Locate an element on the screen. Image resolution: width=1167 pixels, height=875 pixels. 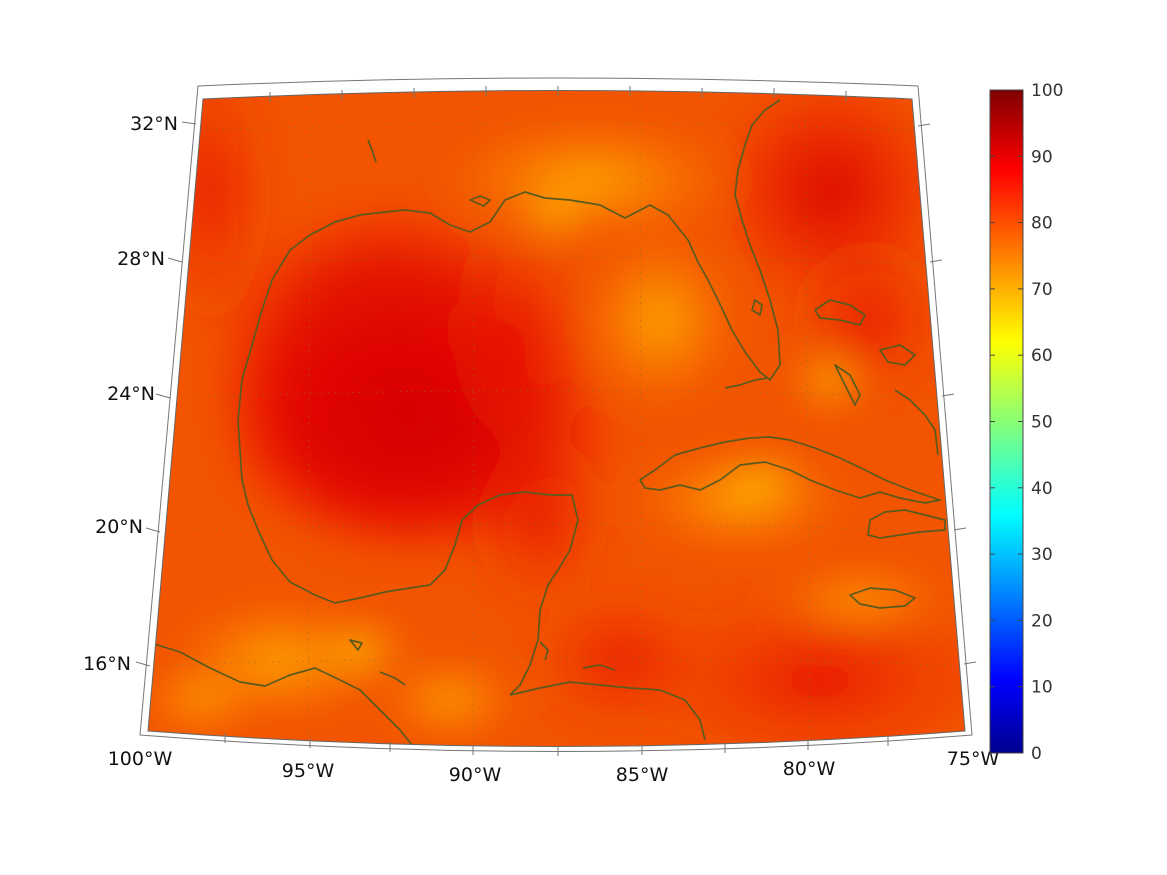
lon-label: 85°W is located at coordinates (642, 775).